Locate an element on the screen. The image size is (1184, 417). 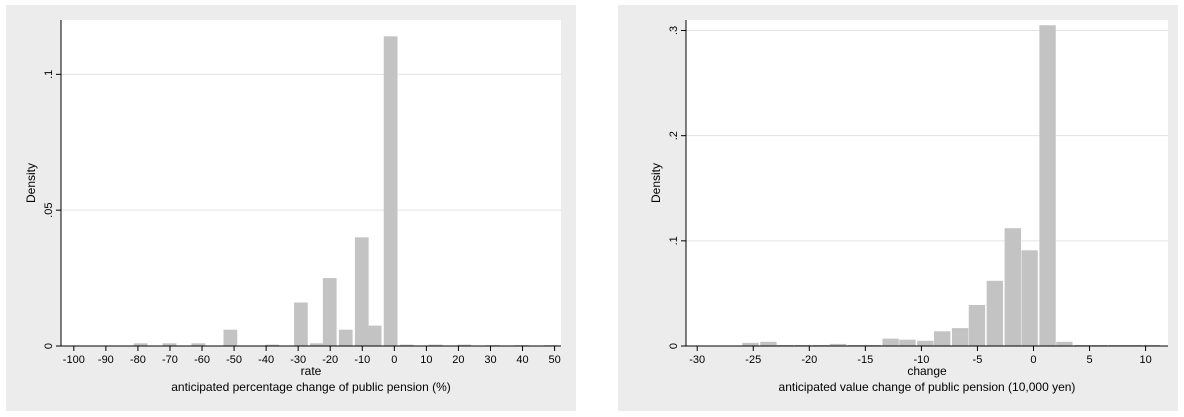
x-tick-label: 5 is located at coordinates (1089, 360).